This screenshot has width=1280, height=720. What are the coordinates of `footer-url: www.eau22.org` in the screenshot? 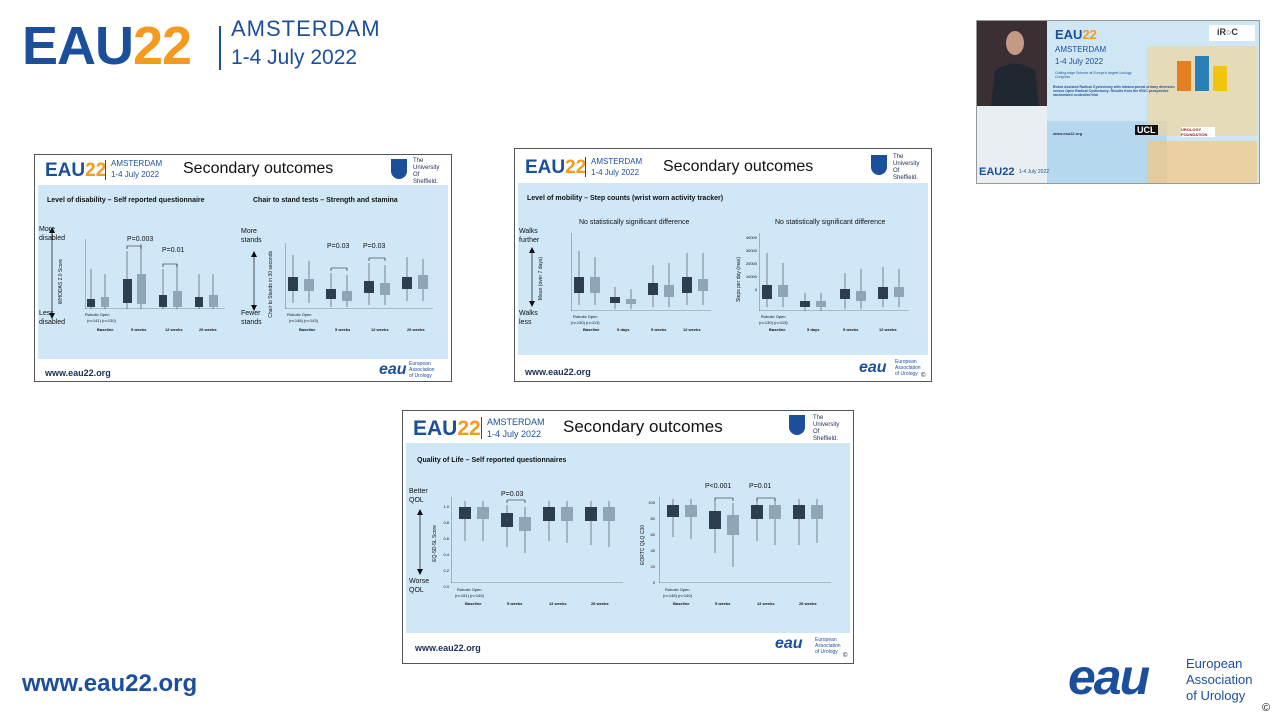 It's located at (110, 683).